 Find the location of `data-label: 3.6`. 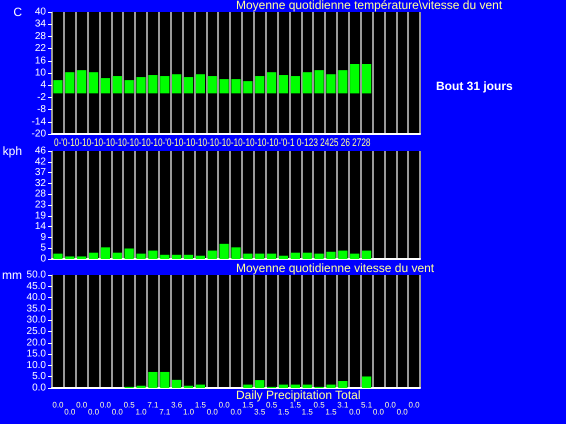

data-label: 3.6 is located at coordinates (177, 405).